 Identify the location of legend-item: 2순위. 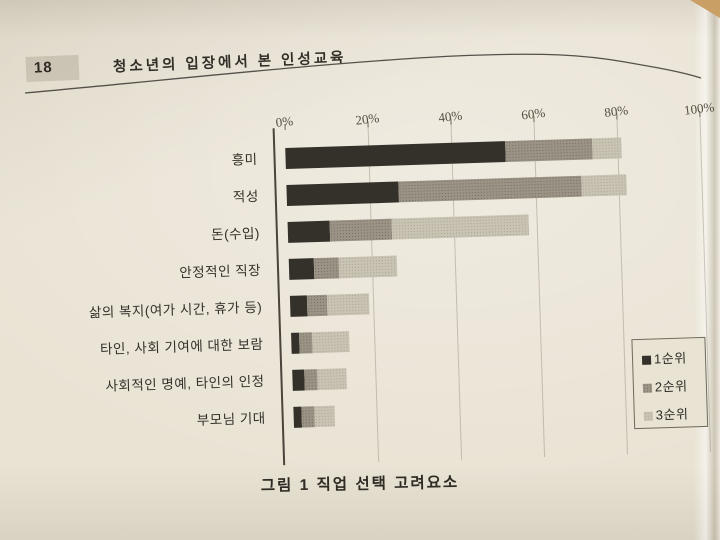
(665, 384).